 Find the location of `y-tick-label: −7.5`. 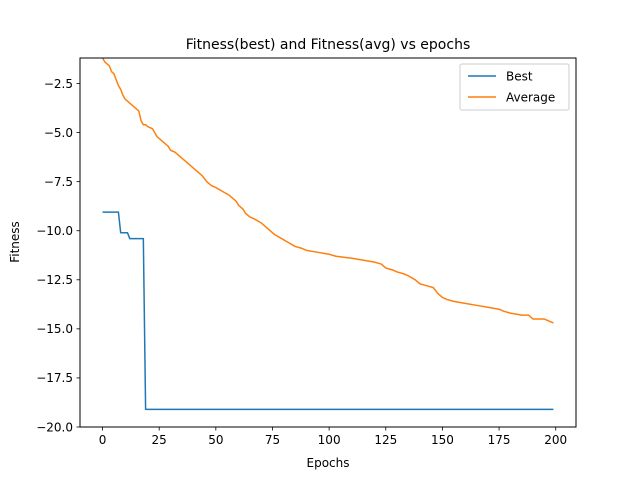

y-tick-label: −7.5 is located at coordinates (58, 182).